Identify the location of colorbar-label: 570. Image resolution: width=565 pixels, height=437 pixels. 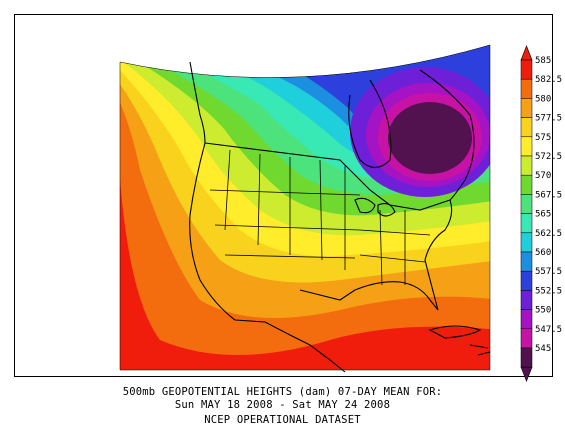
(543, 176).